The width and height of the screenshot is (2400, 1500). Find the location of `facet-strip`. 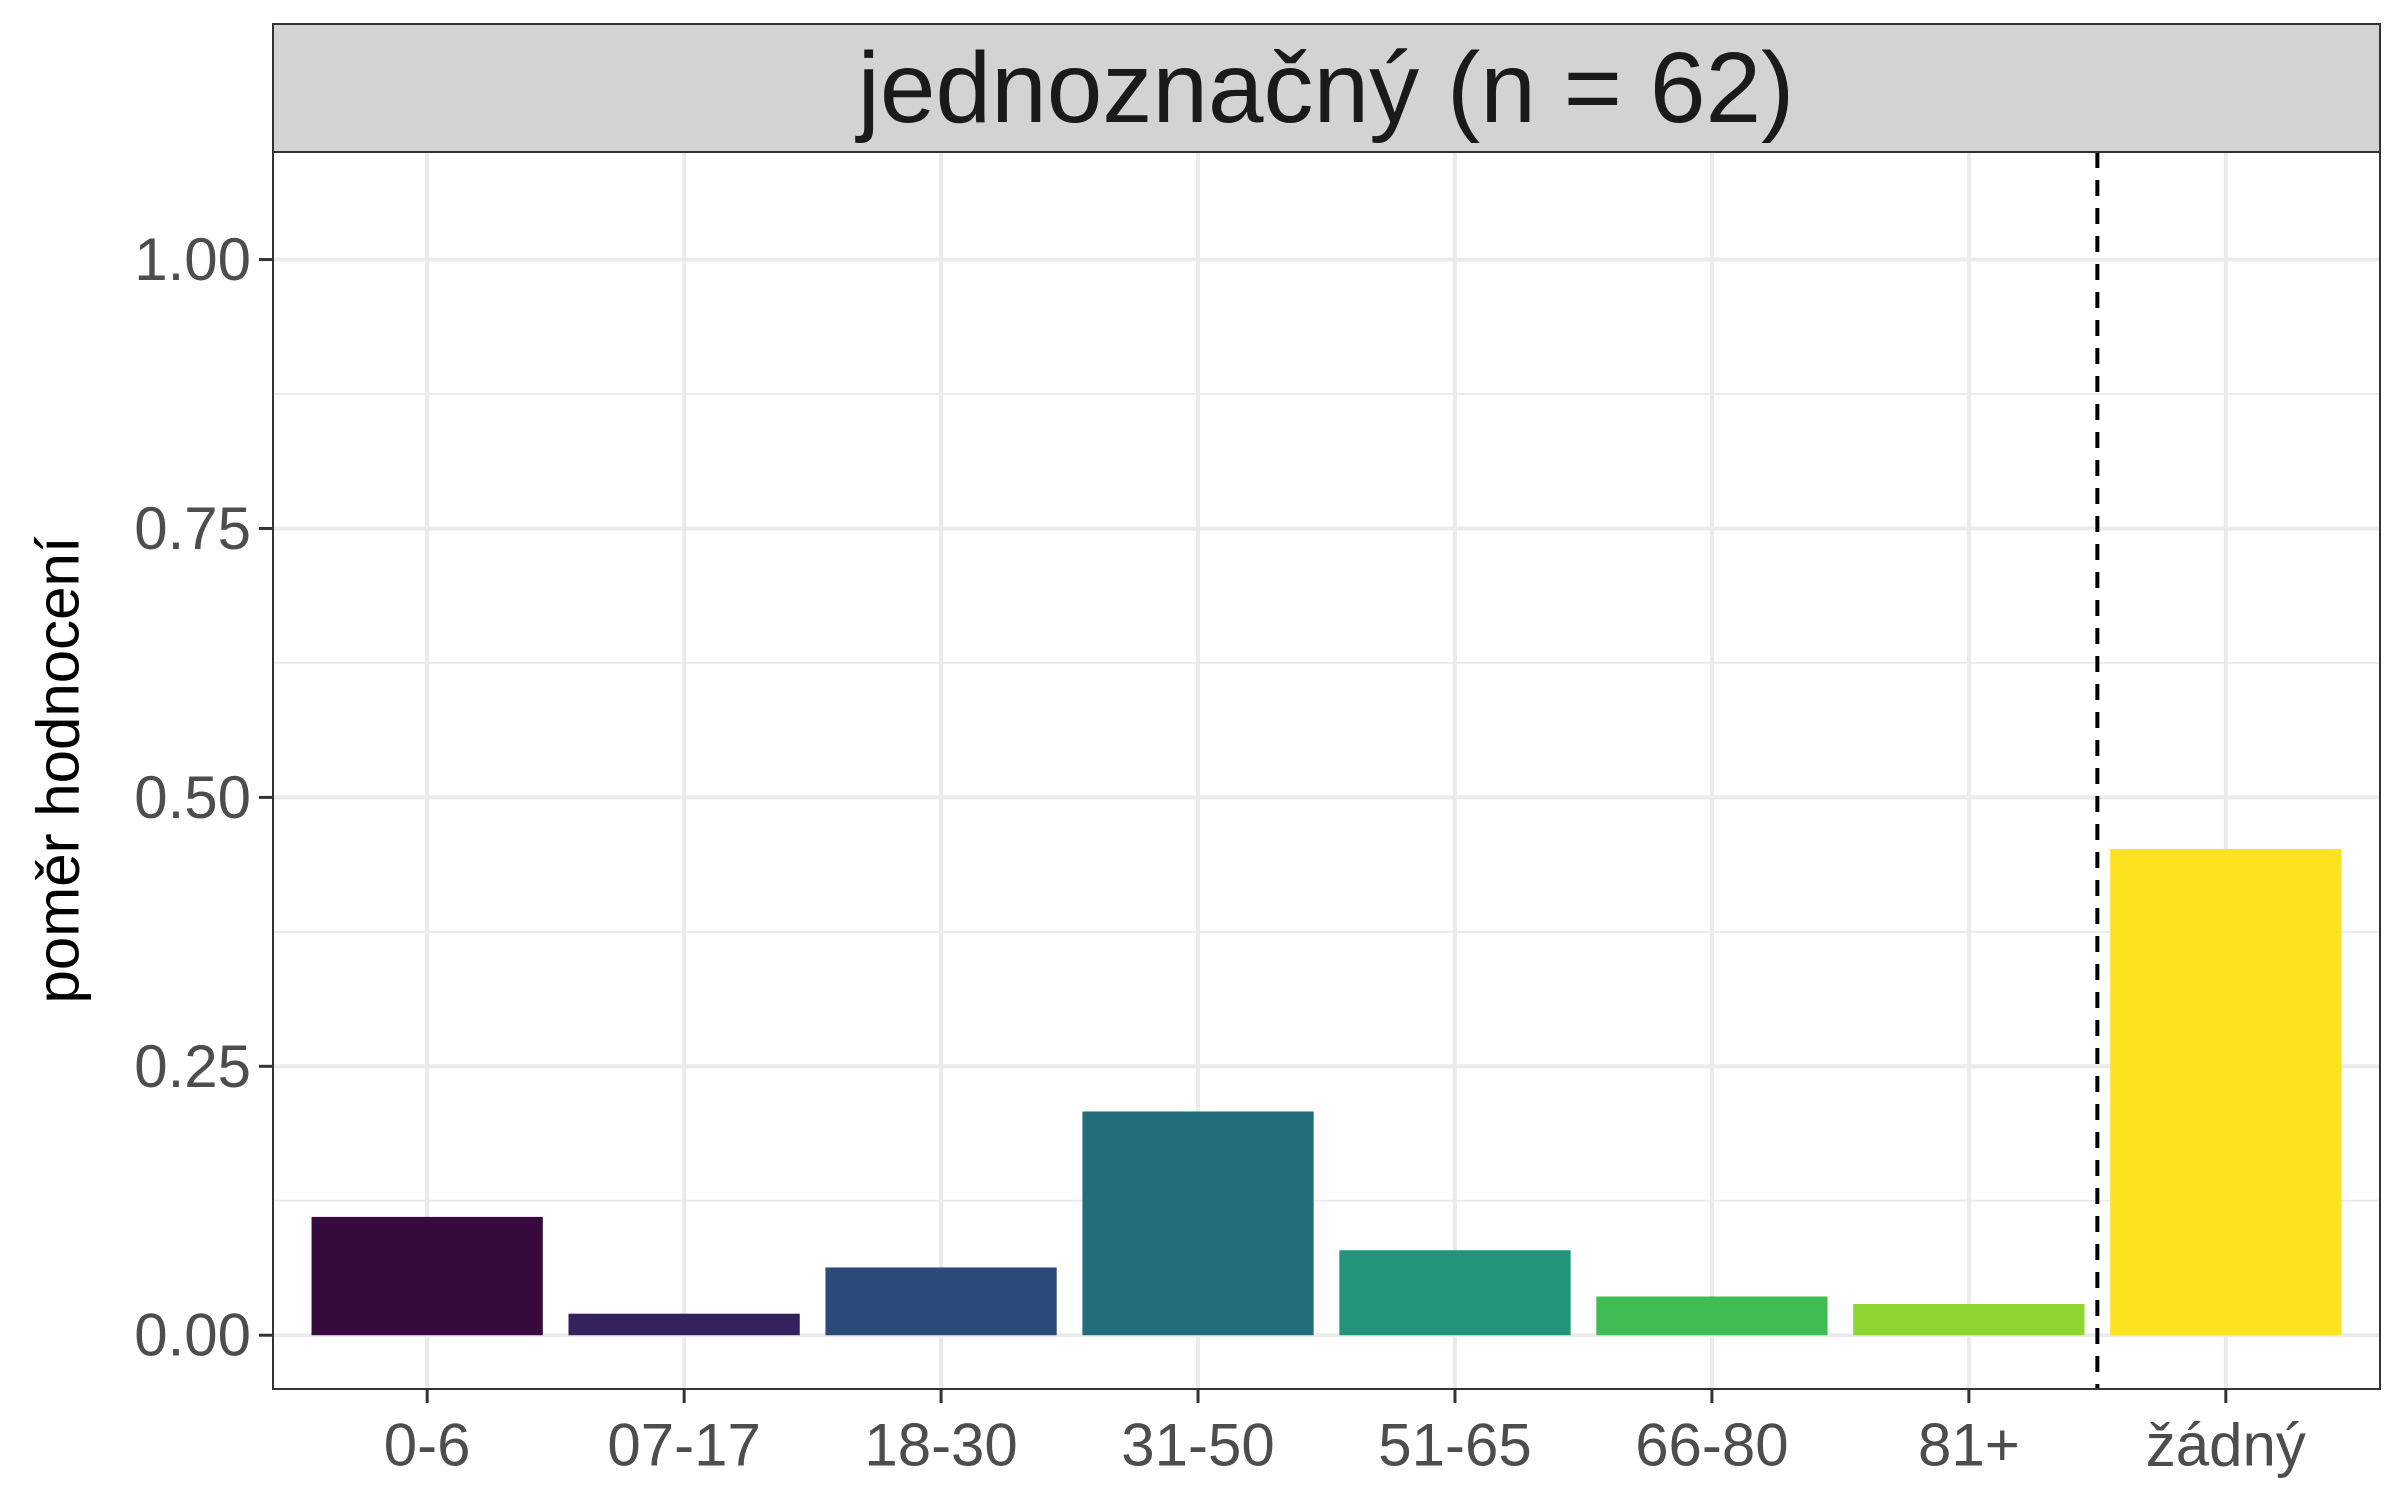

facet-strip is located at coordinates (1326, 88).